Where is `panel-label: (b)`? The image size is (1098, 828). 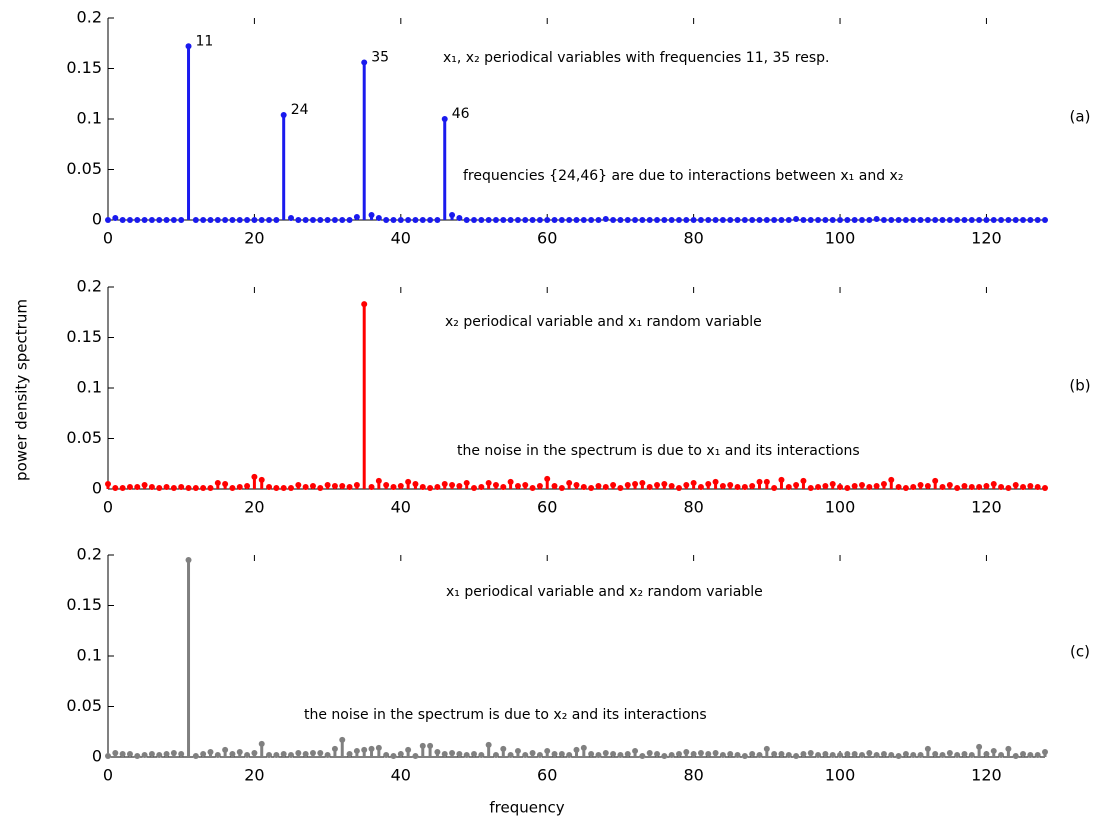
panel-label: (b) is located at coordinates (1079, 386).